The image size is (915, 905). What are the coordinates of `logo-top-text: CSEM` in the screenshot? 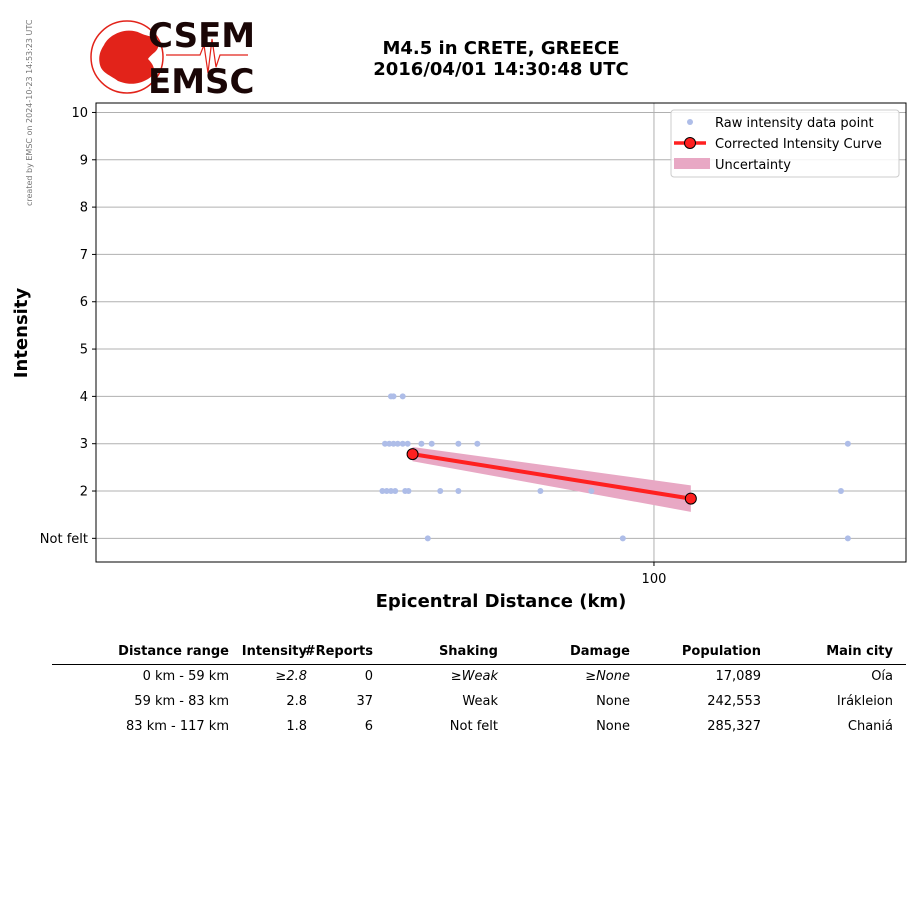 It's located at (201, 36).